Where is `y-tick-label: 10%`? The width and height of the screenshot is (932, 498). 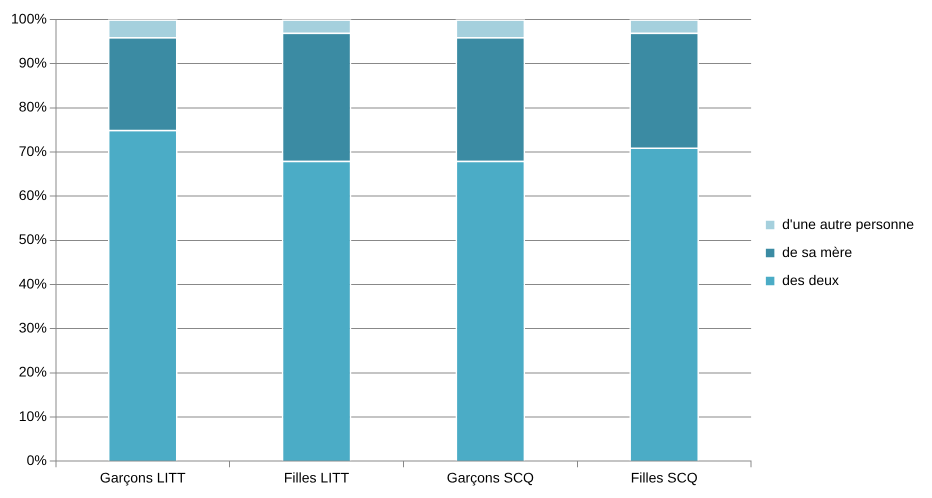
y-tick-label: 10% is located at coordinates (32, 416).